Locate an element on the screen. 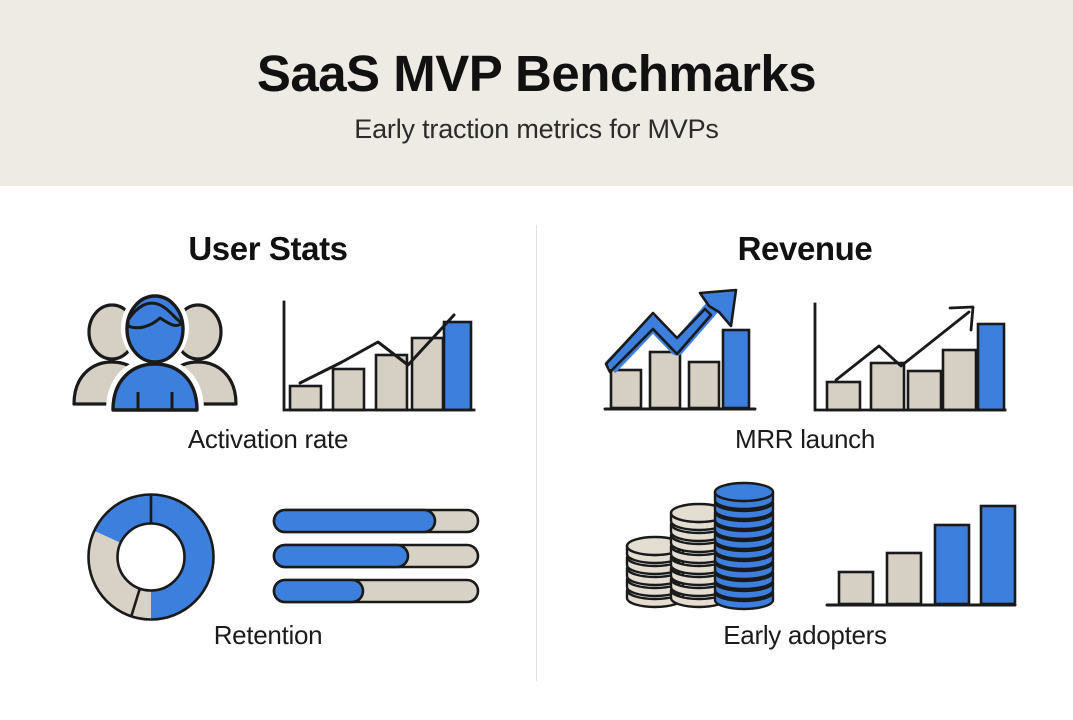  label-activation-rate: Activation rate is located at coordinates (268, 439).